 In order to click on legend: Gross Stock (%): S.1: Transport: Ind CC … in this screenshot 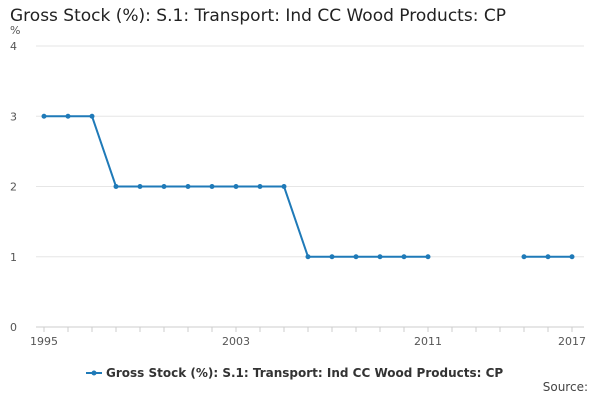, I will do `click(294, 373)`.